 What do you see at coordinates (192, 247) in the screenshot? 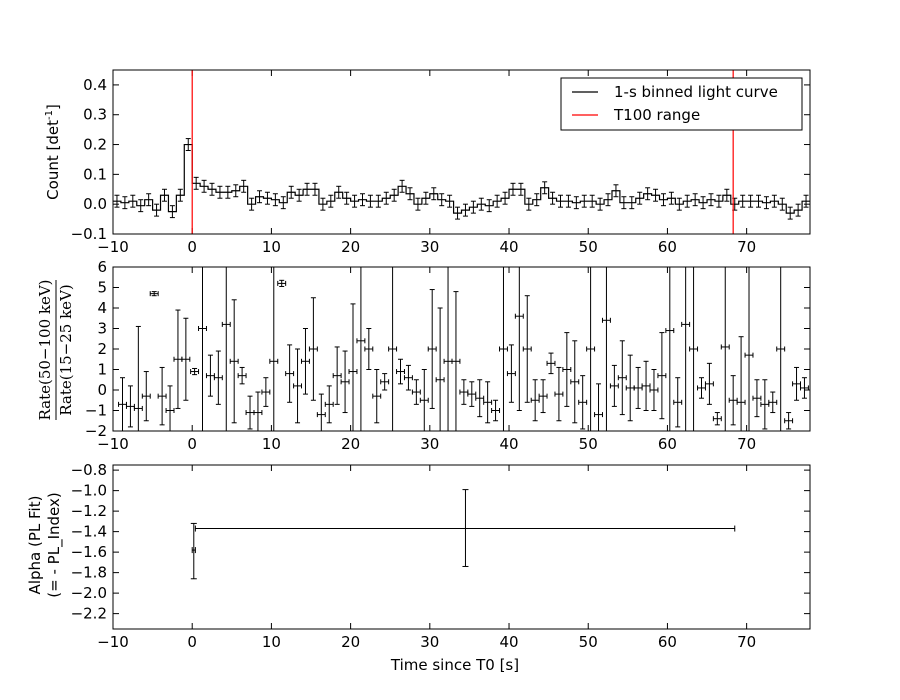
I see `light-curve-x-tick-label: 0` at bounding box center [192, 247].